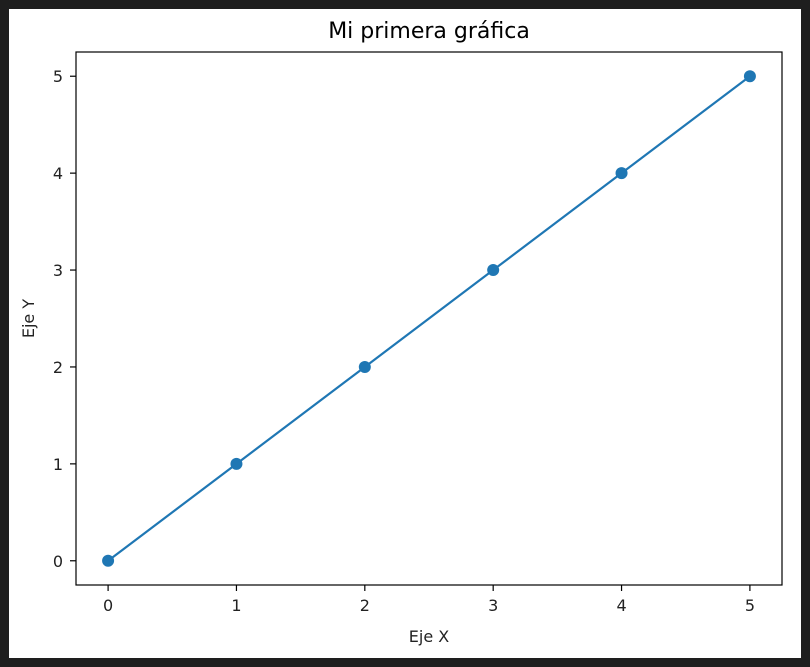  I want to click on x-tick-label: 5, so click(750, 605).